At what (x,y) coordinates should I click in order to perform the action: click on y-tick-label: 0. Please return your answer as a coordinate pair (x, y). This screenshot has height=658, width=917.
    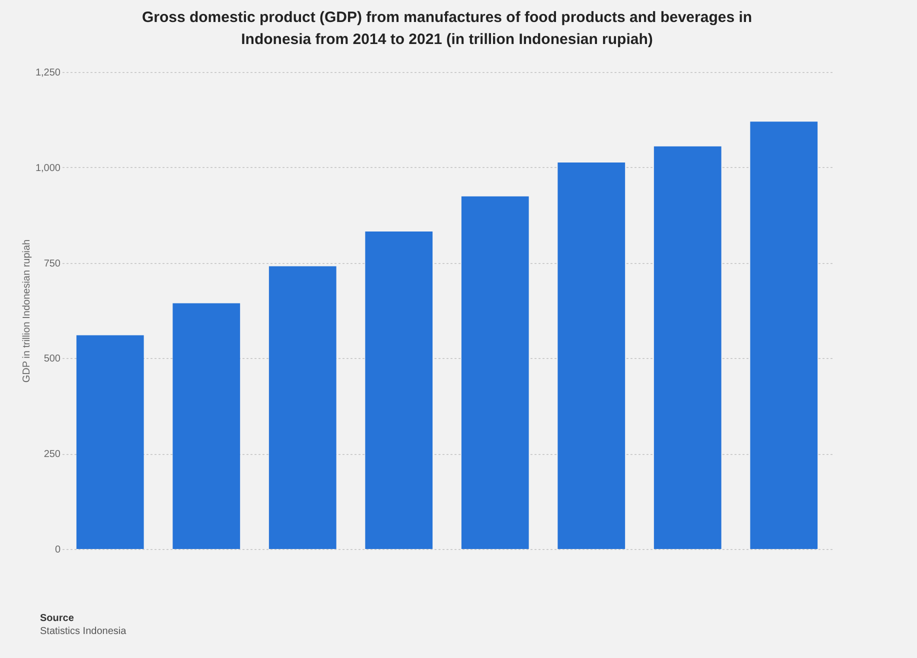
    Looking at the image, I should click on (57, 550).